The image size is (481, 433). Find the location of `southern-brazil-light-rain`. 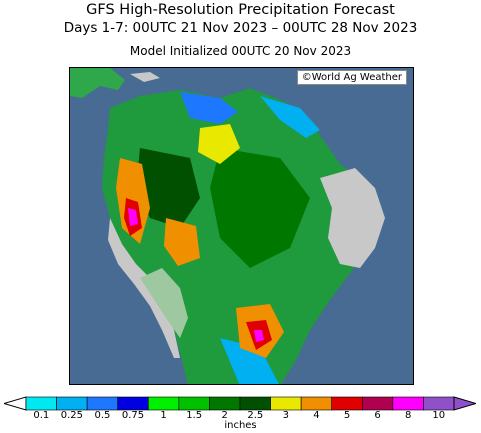

southern-brazil-light-rain is located at coordinates (249, 361).